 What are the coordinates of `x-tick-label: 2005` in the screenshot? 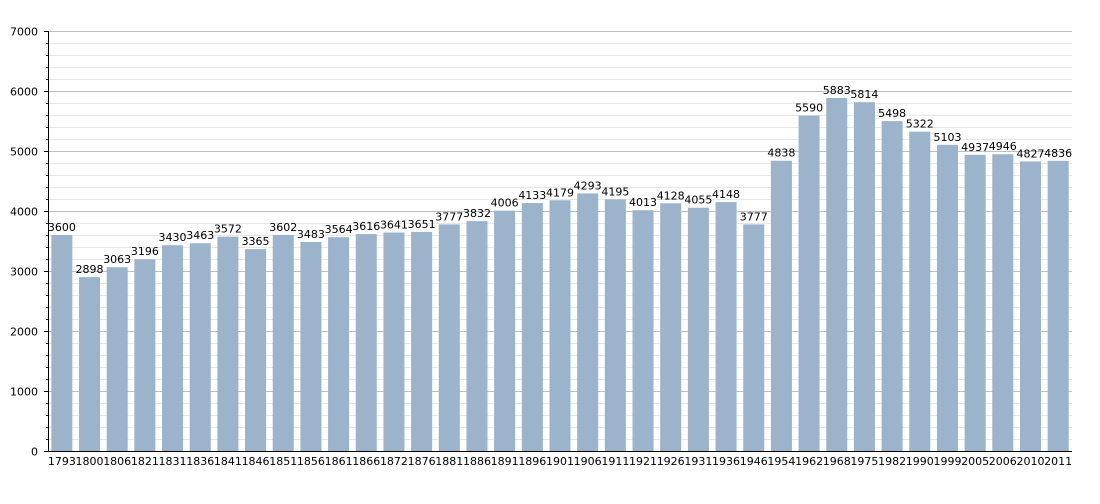 It's located at (975, 461).